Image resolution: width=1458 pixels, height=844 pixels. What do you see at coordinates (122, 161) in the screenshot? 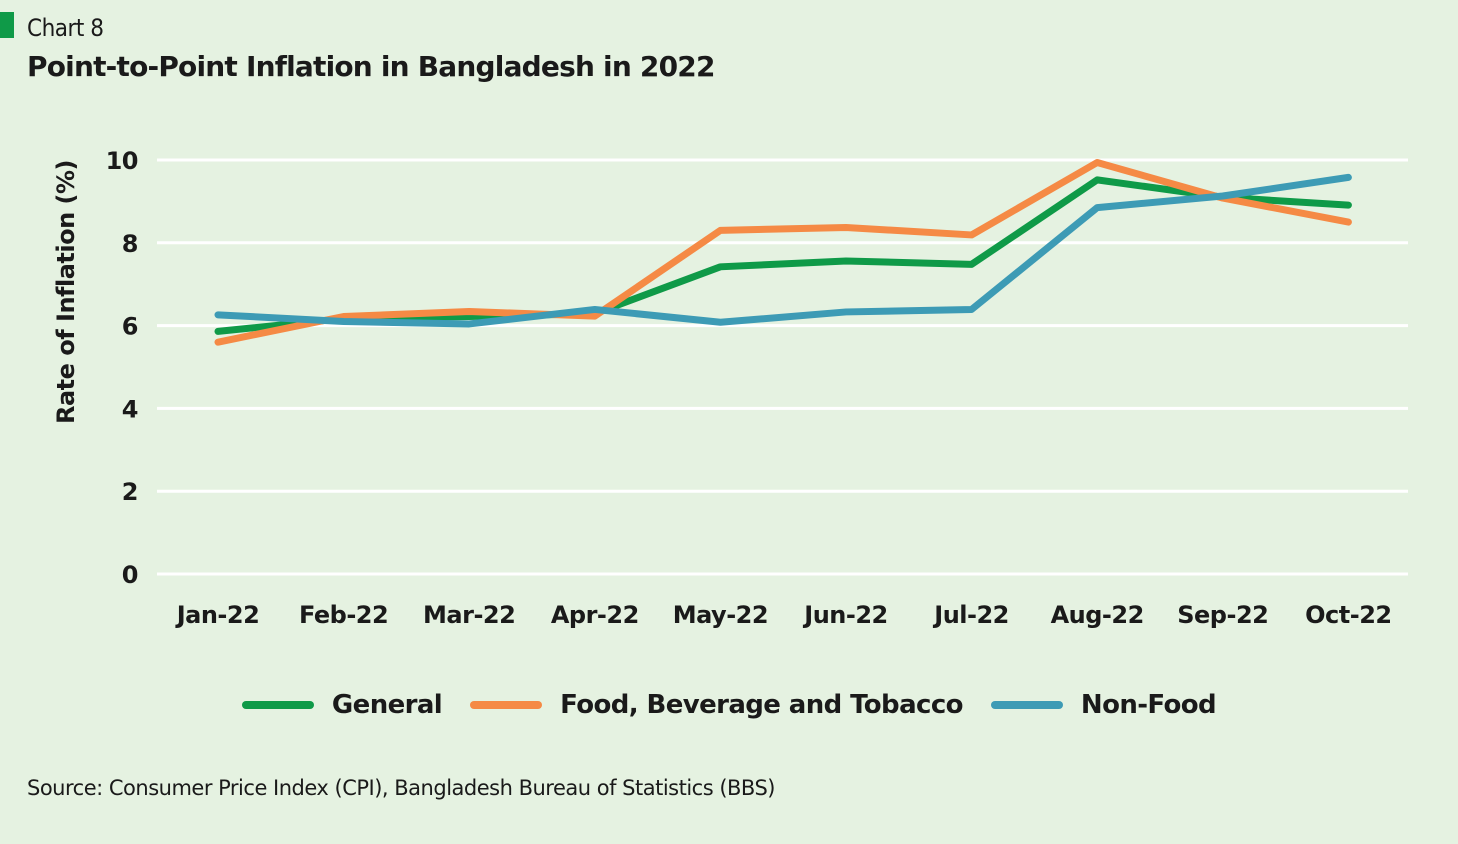
I see `y-tick-label: 10` at bounding box center [122, 161].